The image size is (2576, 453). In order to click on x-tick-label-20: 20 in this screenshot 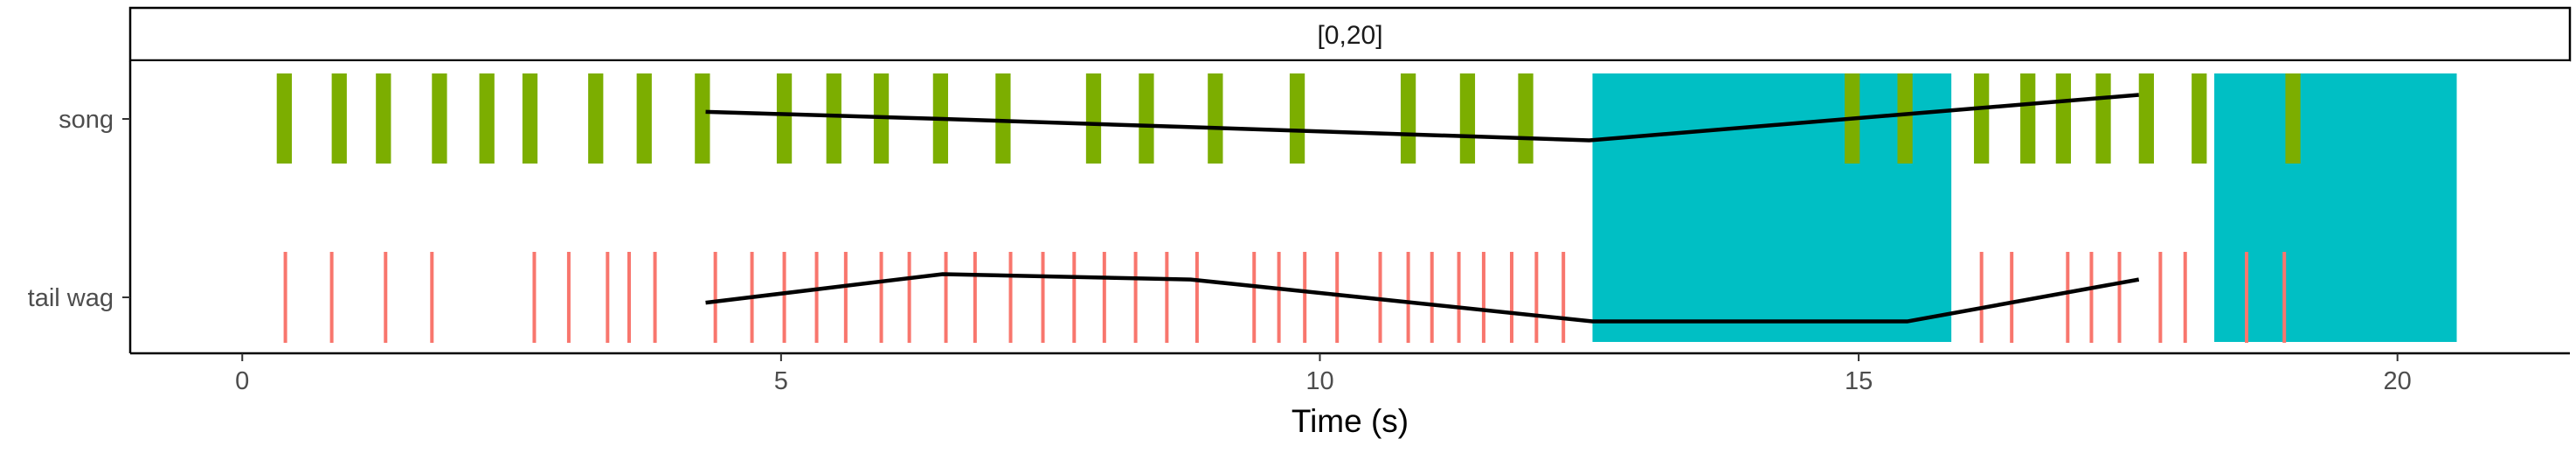, I will do `click(2398, 381)`.